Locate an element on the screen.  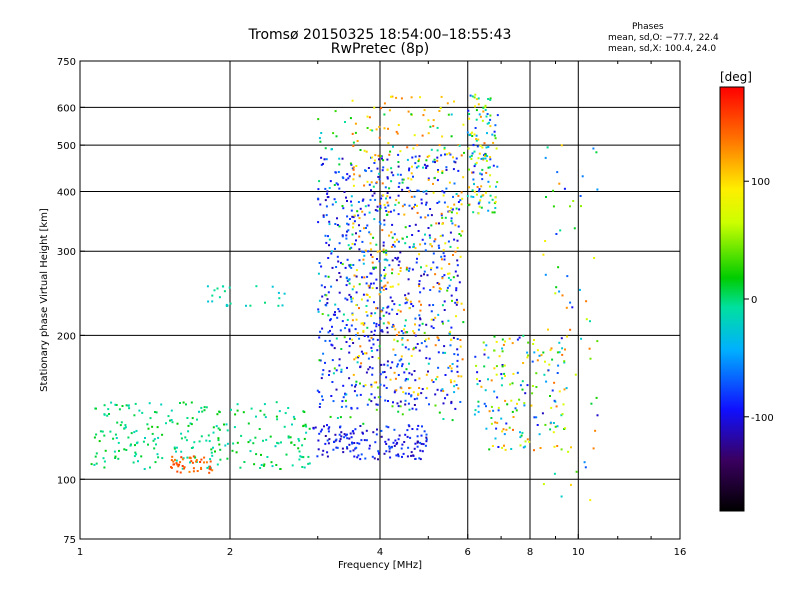
y-tick-label: 600 is located at coordinates (66, 108).